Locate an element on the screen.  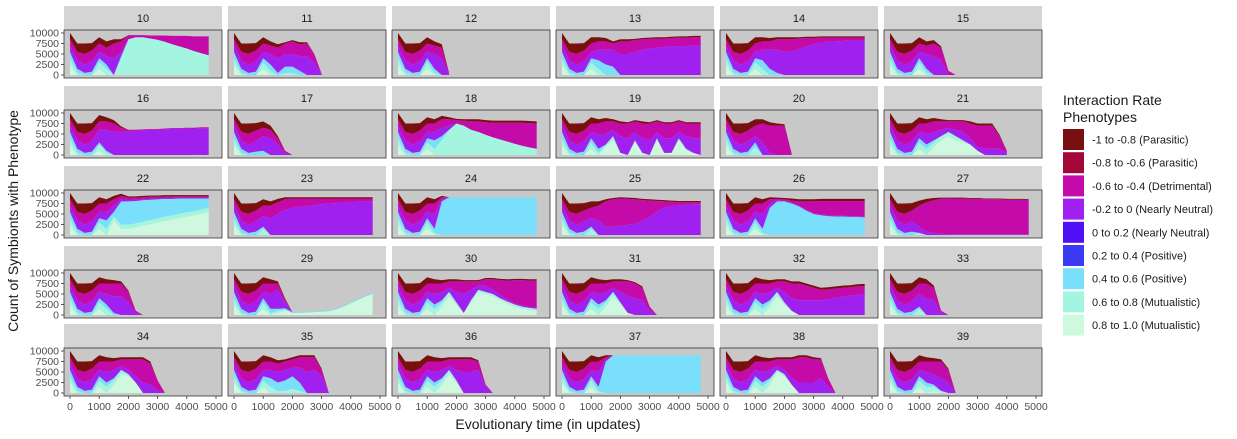
x-tick-label: 2000 is located at coordinates (457, 407).